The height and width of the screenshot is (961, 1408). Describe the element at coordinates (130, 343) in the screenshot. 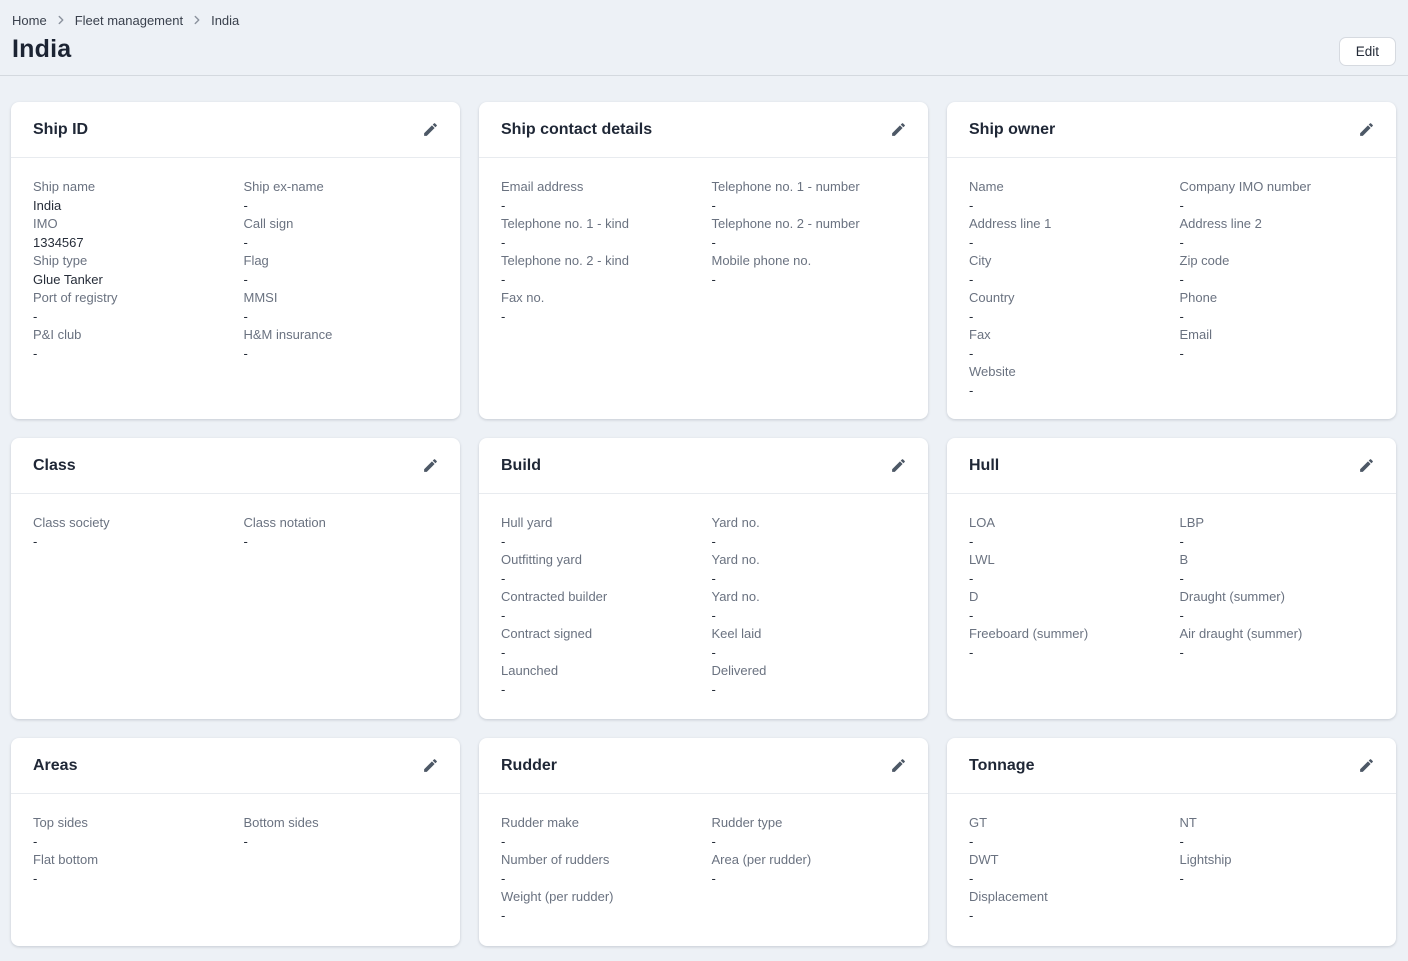

I see `field: P&I club -` at that location.